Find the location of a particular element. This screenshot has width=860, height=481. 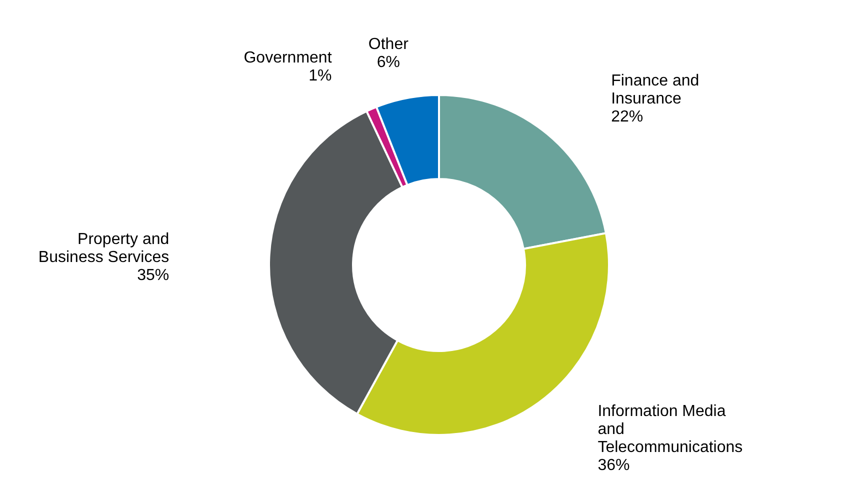

slice-label: Information Media and Telecommunications is located at coordinates (670, 429).